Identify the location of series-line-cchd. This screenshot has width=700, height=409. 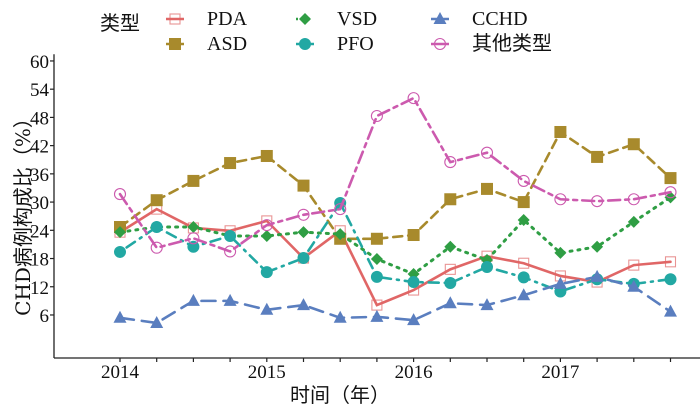
(395, 300).